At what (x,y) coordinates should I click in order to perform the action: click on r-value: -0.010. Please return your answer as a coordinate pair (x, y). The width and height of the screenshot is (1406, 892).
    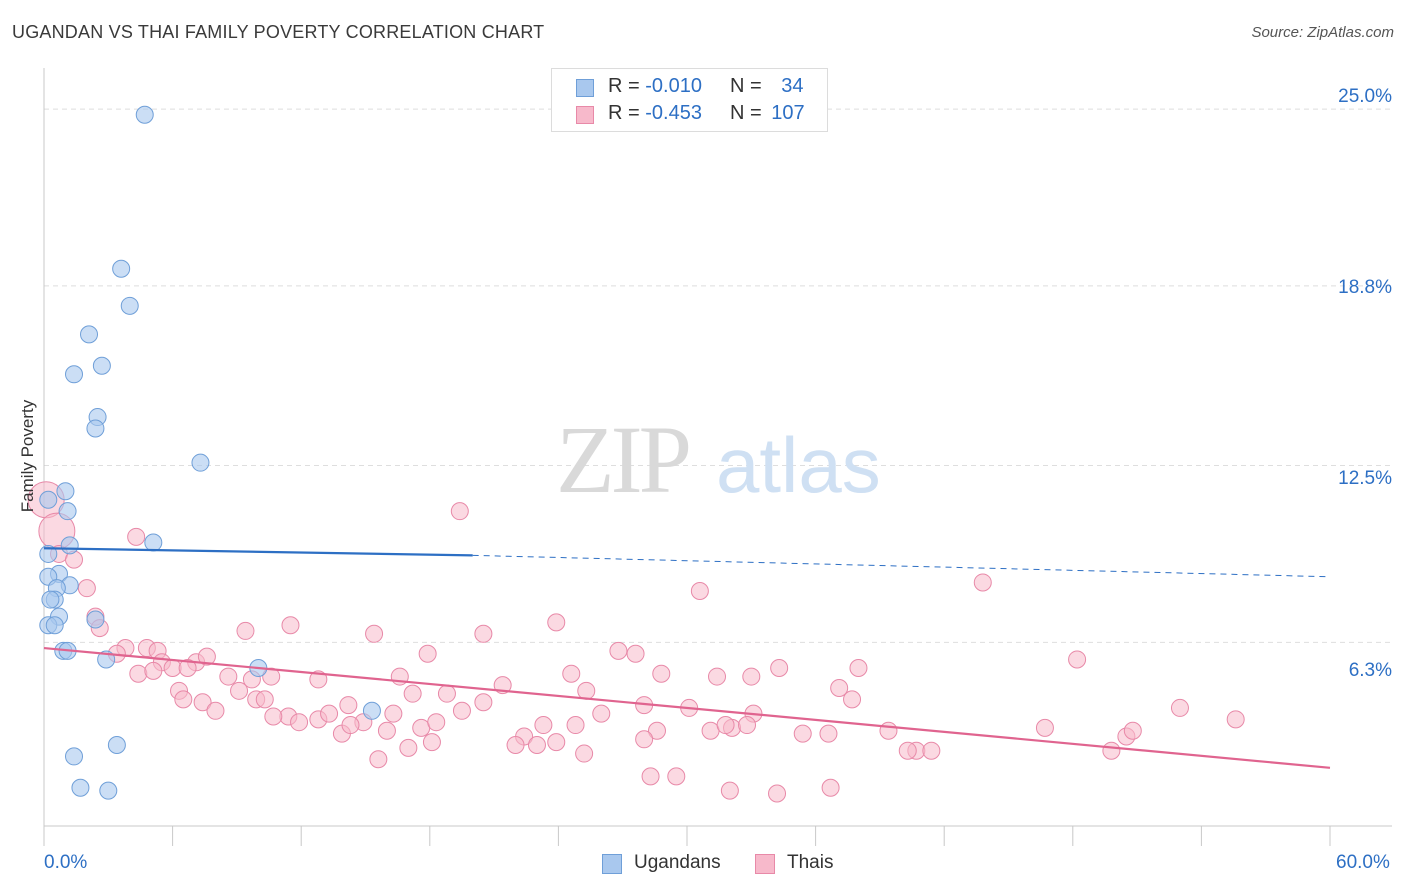
    Looking at the image, I should click on (673, 86).